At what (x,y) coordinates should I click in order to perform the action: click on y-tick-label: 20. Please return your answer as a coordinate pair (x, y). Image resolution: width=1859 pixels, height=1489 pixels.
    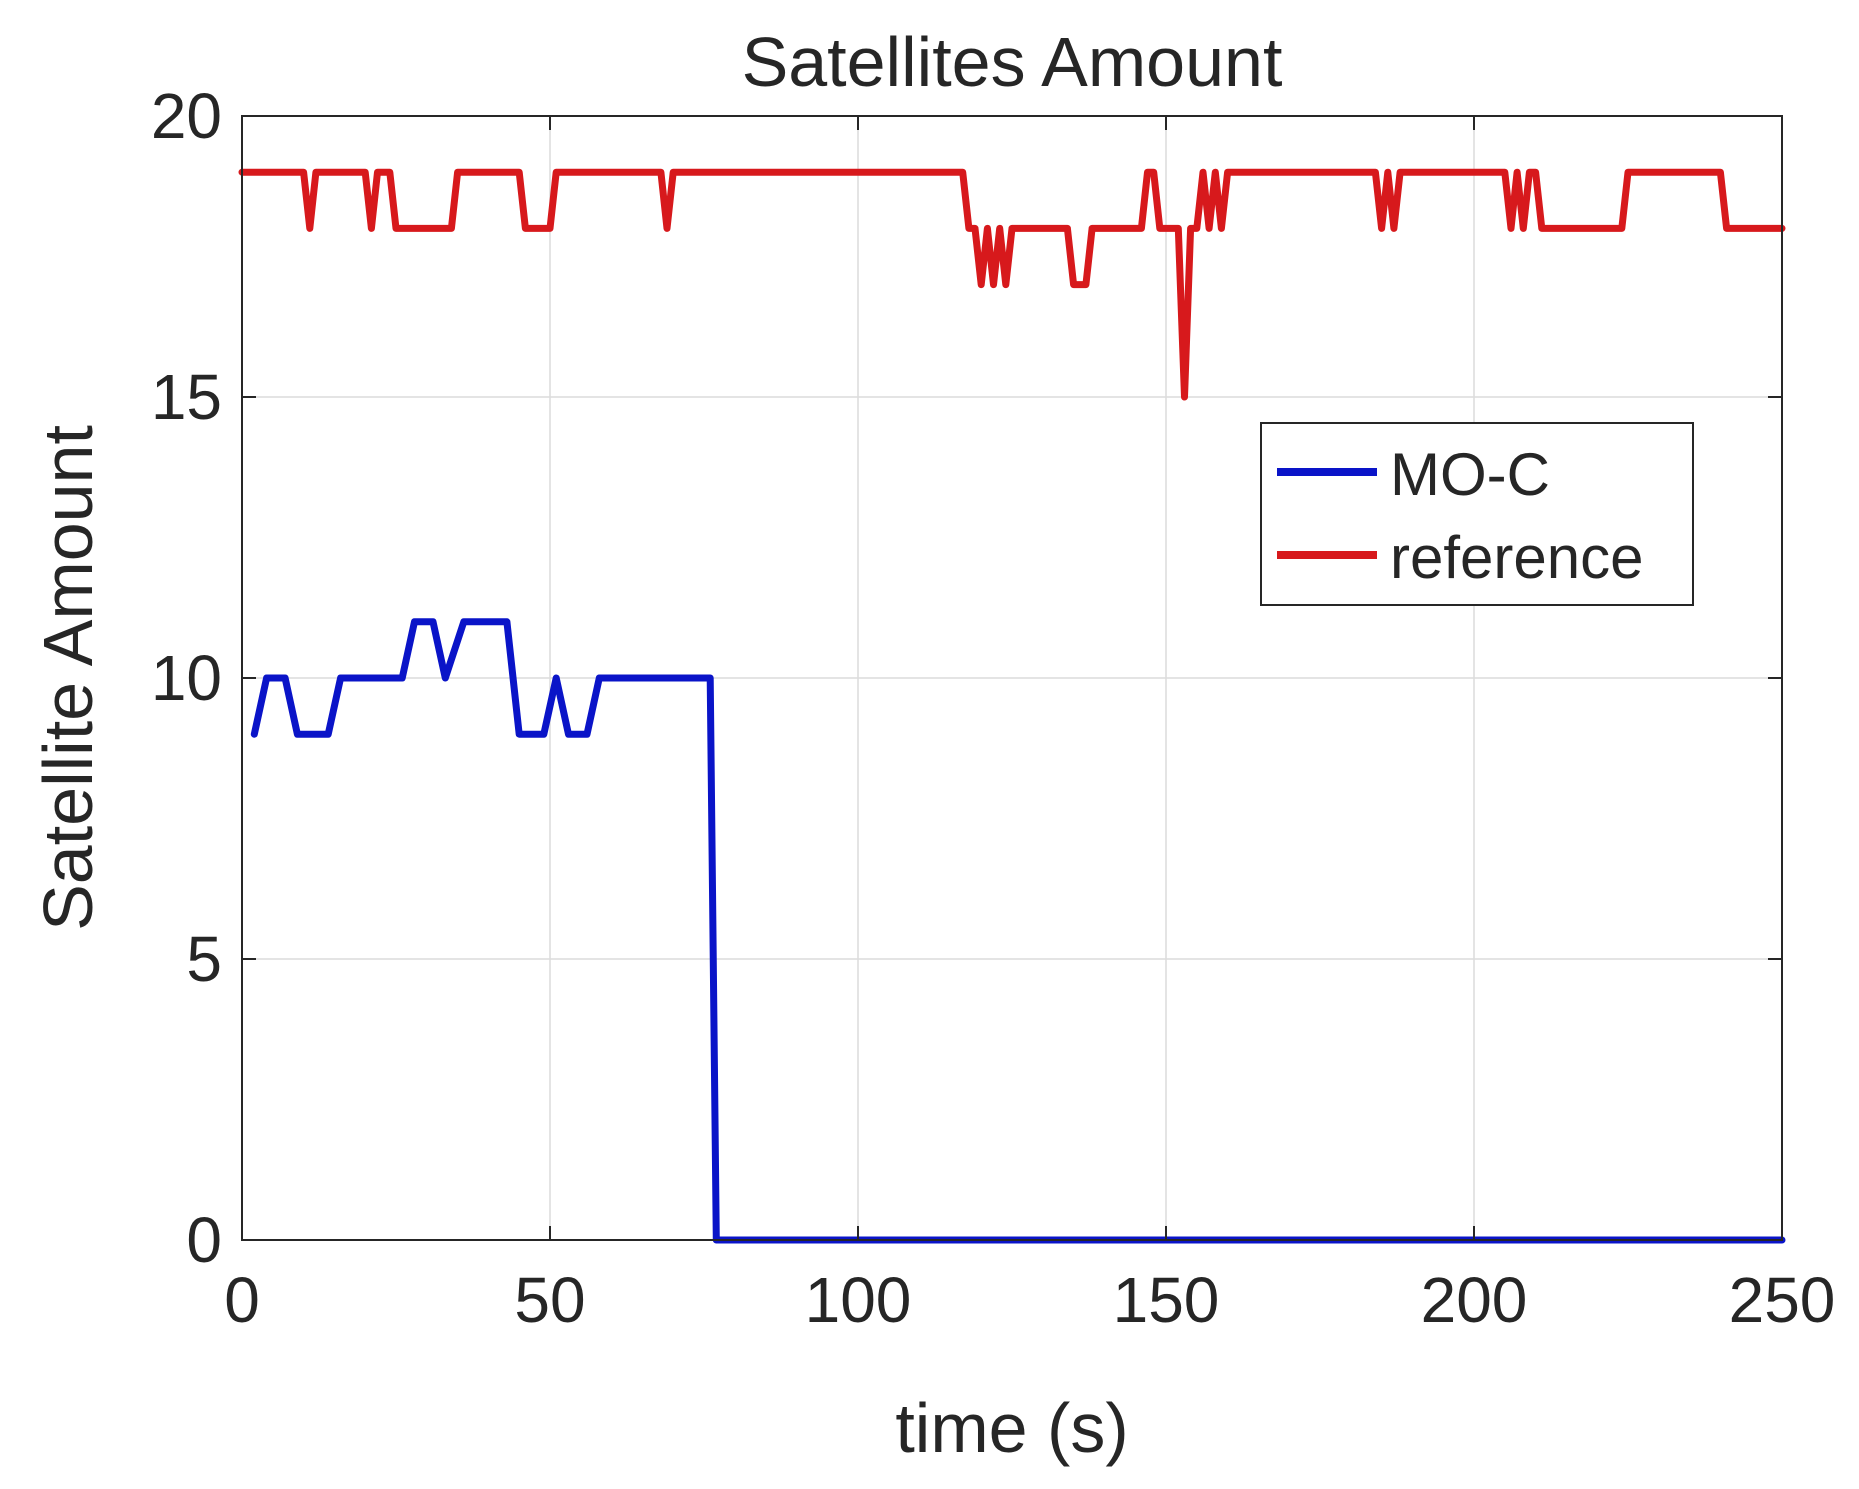
    Looking at the image, I should click on (186, 116).